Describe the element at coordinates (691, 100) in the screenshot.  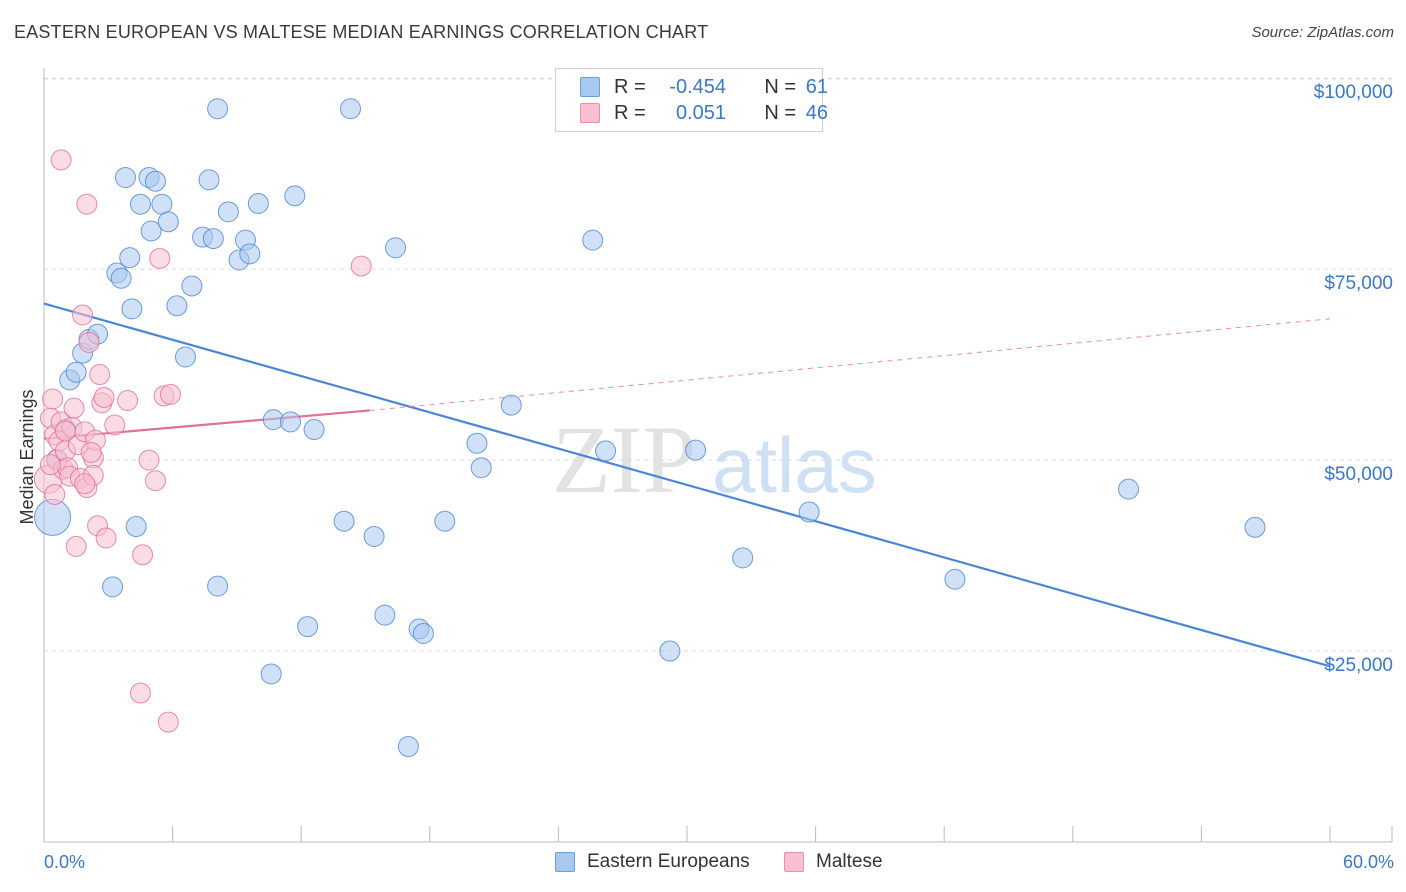
I see `correlation-legend: R = -0.454 N = 61 R = 0.051 N = 46` at that location.